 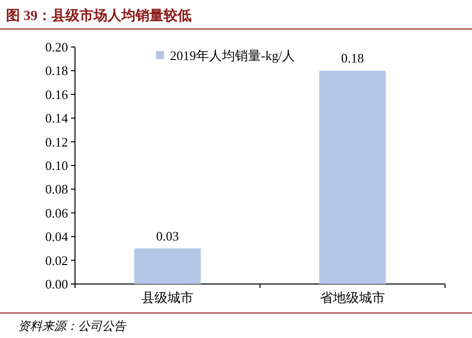 What do you see at coordinates (56, 236) in the screenshot?
I see `y-tick-label: 0.04` at bounding box center [56, 236].